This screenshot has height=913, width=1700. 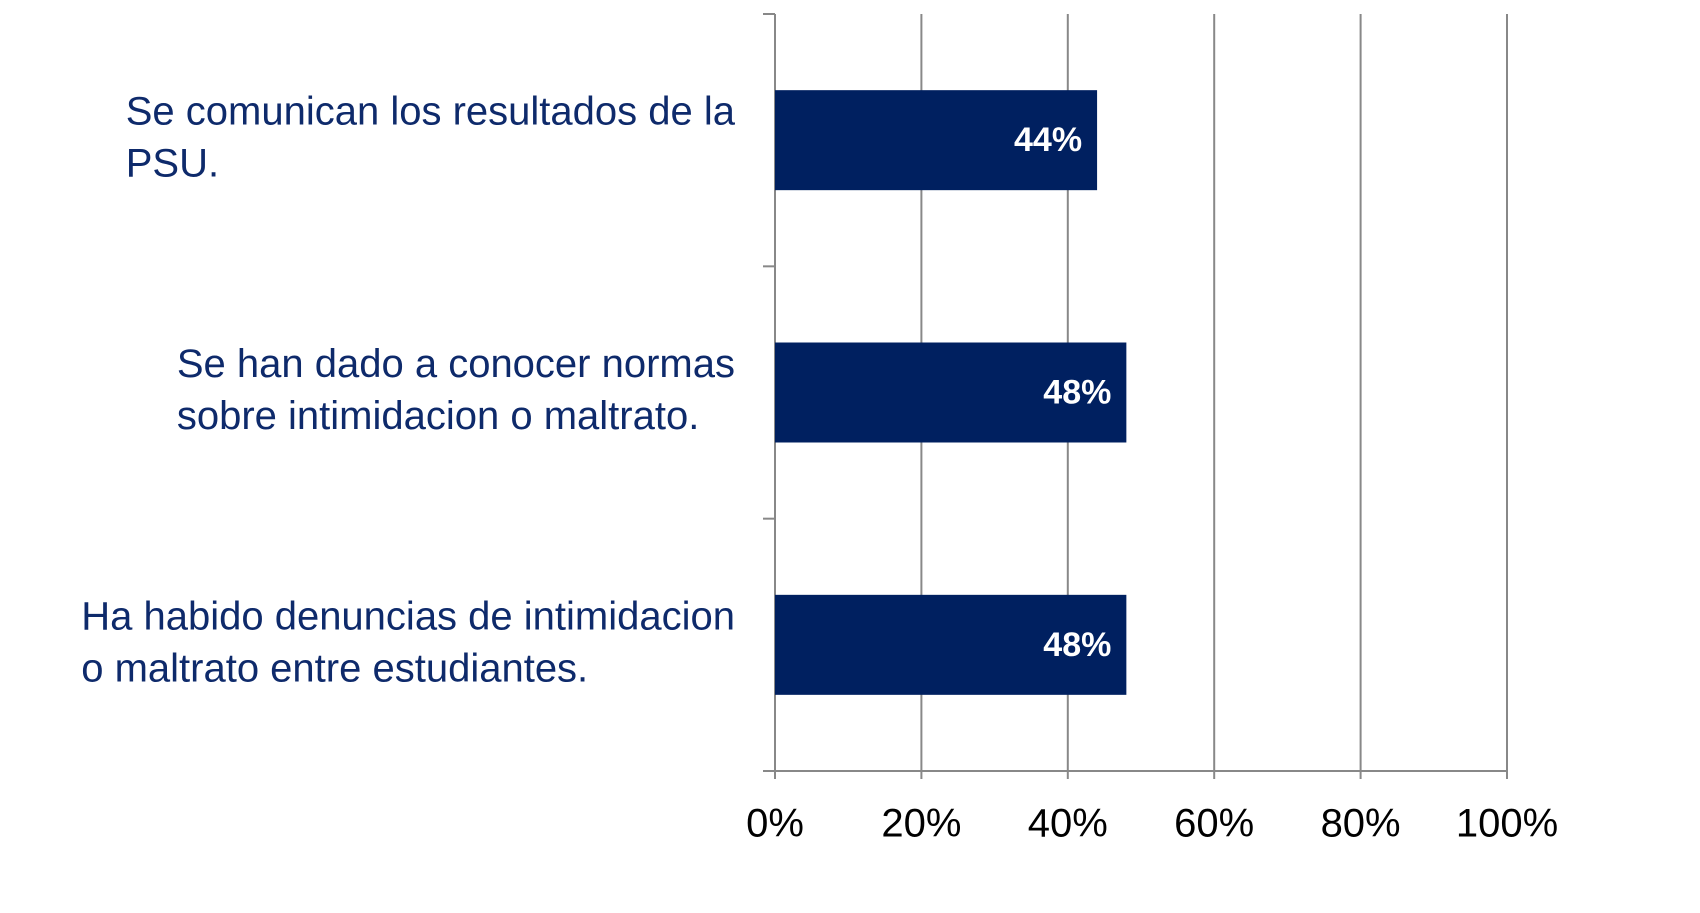 What do you see at coordinates (172, 164) in the screenshot?
I see `category-label: PSU.` at bounding box center [172, 164].